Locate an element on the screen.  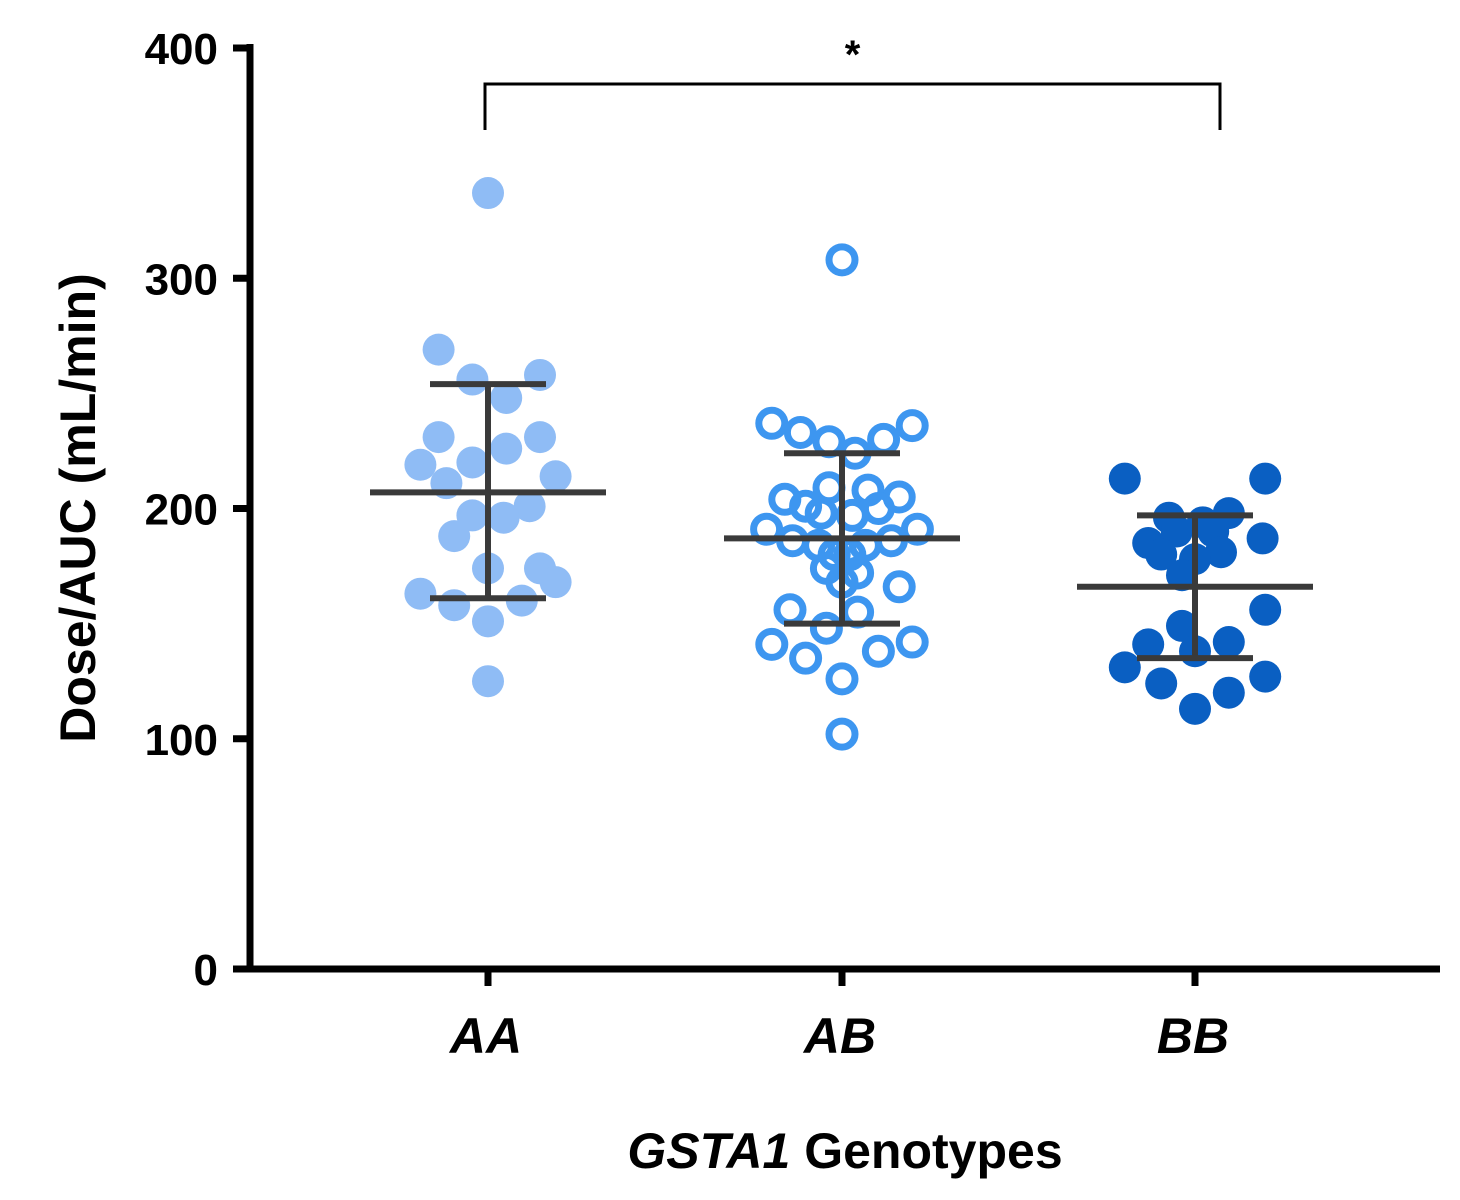
significance-bracket: * is located at coordinates (852, 81).